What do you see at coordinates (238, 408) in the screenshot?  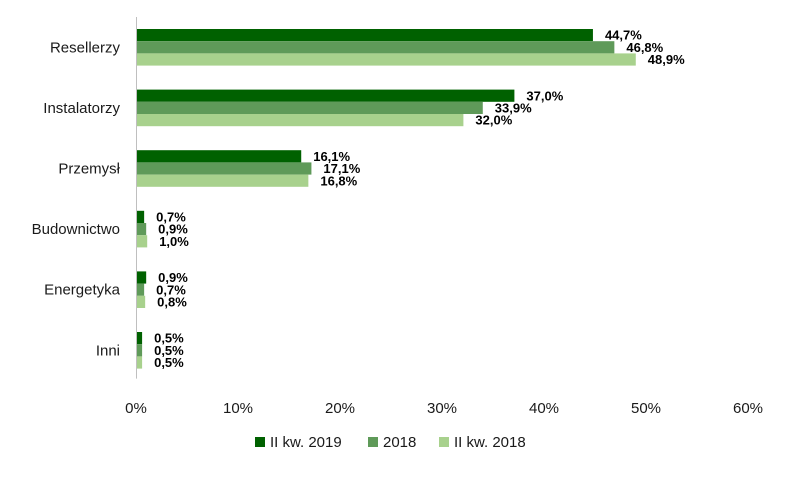 I see `x-tick-label: 10%` at bounding box center [238, 408].